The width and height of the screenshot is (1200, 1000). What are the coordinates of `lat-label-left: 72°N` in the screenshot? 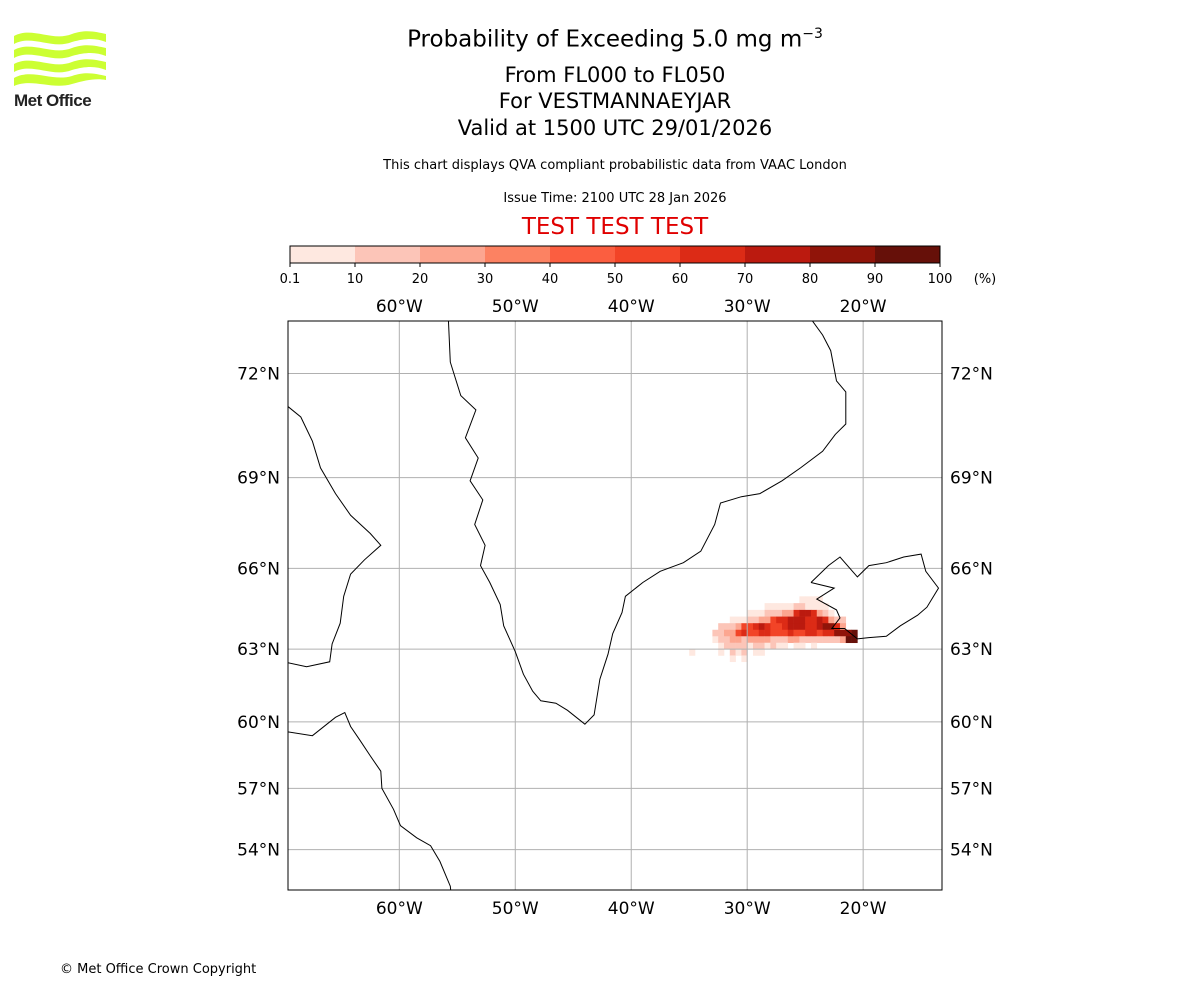 It's located at (258, 374).